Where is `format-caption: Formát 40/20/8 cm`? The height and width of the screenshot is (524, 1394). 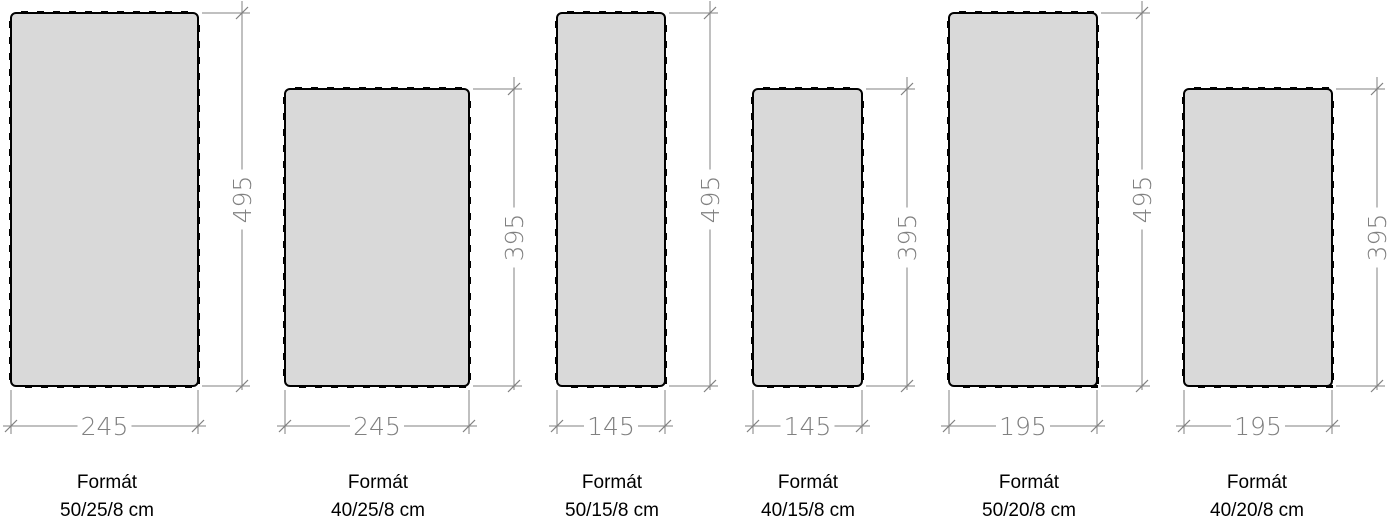 format-caption: Formát 40/20/8 cm is located at coordinates (1257, 496).